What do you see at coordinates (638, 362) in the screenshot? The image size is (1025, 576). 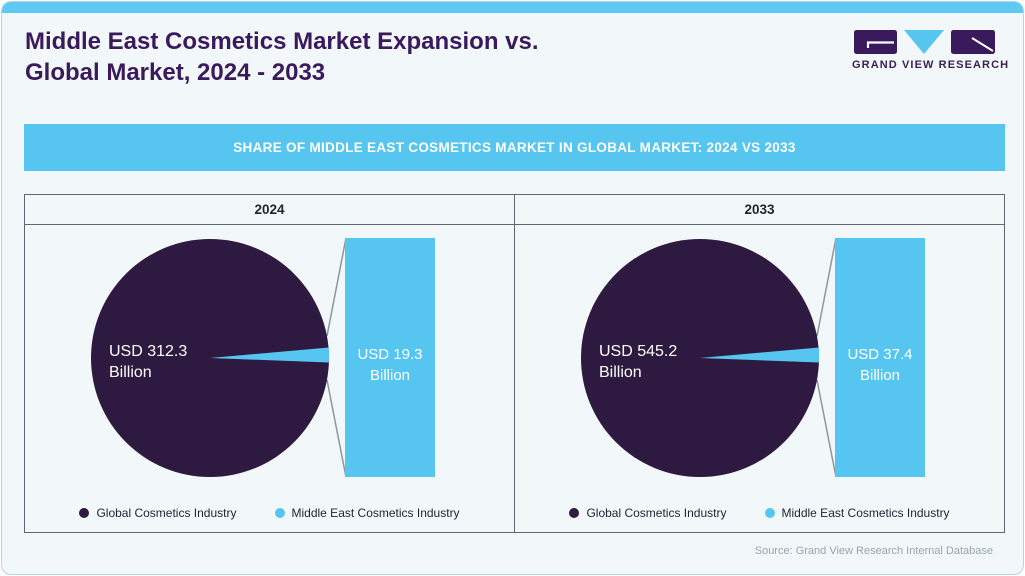 I see `global-value-label: USD 545.2 Billion` at bounding box center [638, 362].